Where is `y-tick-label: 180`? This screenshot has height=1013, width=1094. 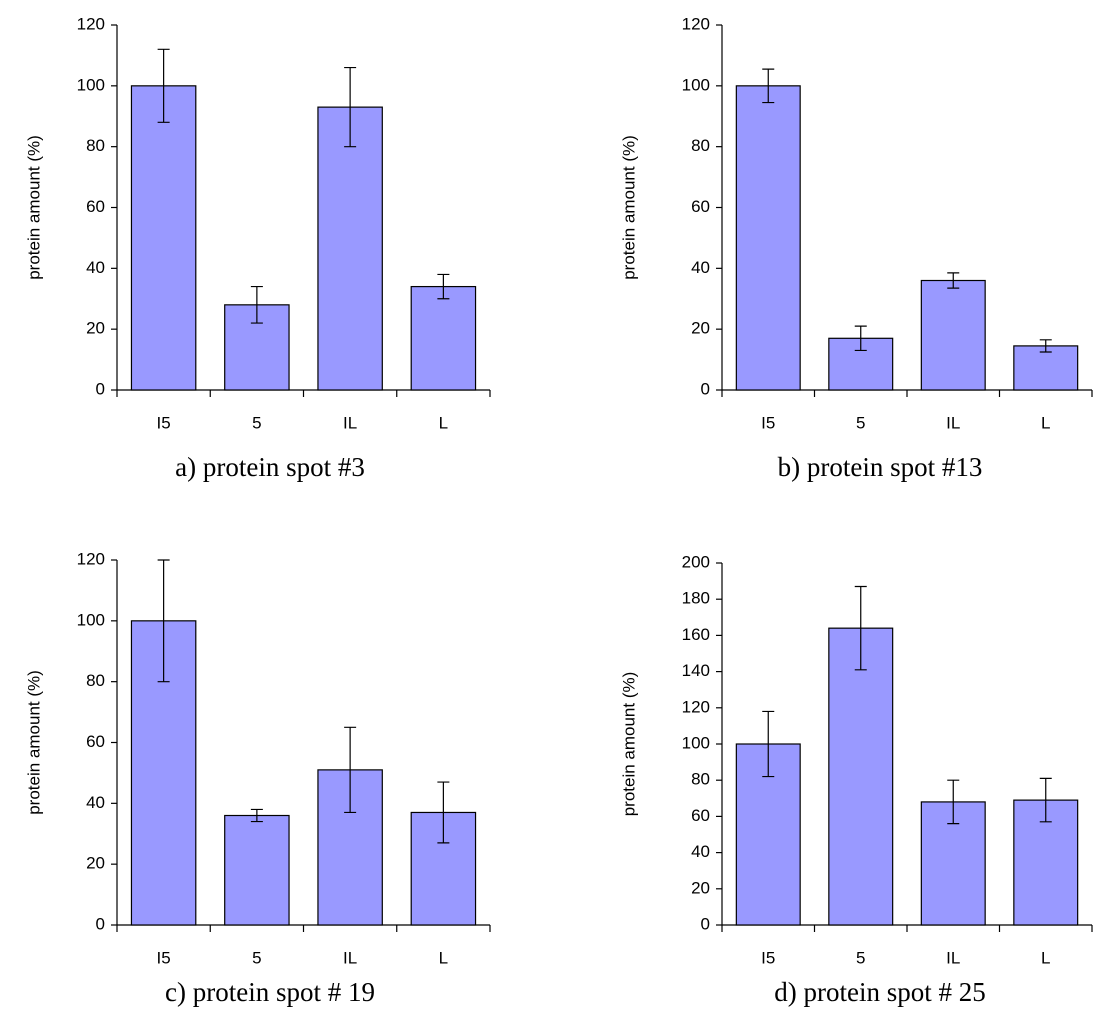 y-tick-label: 180 is located at coordinates (696, 598).